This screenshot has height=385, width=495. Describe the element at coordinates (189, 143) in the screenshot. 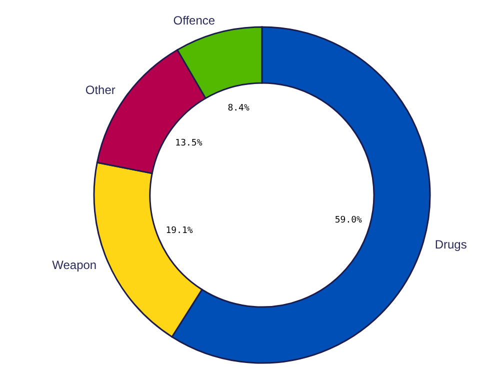

I see `data-label: 13.5%` at that location.